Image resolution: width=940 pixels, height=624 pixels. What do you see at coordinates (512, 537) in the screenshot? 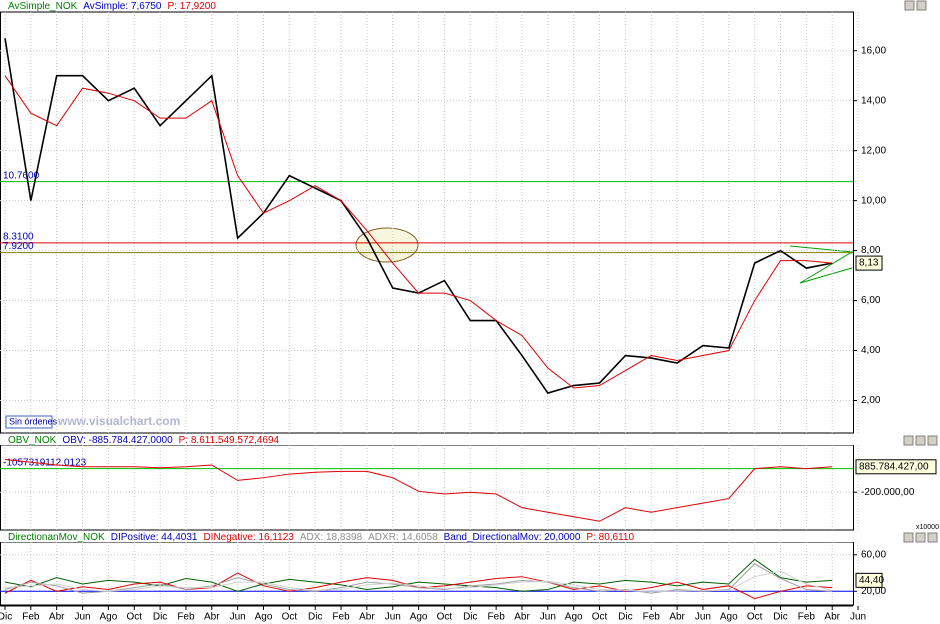
I see `header-item: Band_DirectionalMov: 20,0000` at bounding box center [512, 537].